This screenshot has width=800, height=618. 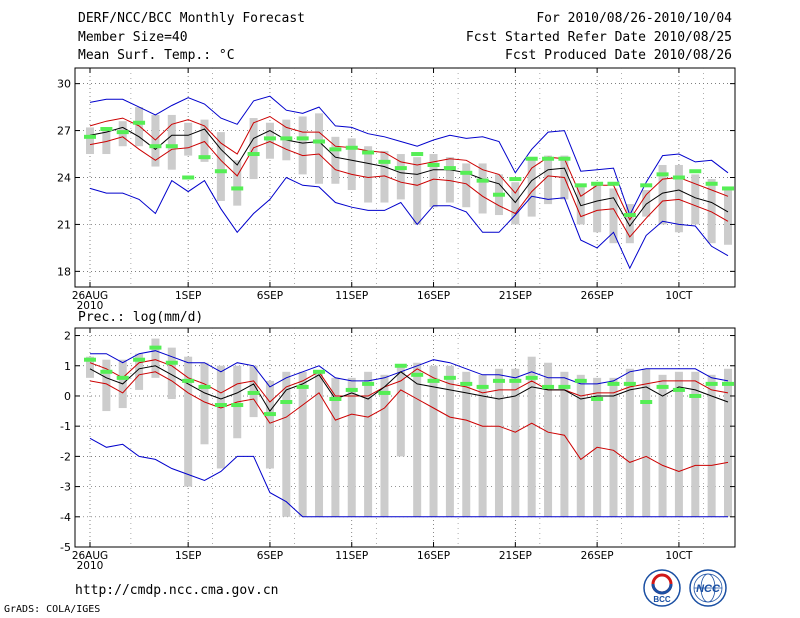 What do you see at coordinates (188, 296) in the screenshot?
I see `temperature-xtick-label: 1SEP` at bounding box center [188, 296].